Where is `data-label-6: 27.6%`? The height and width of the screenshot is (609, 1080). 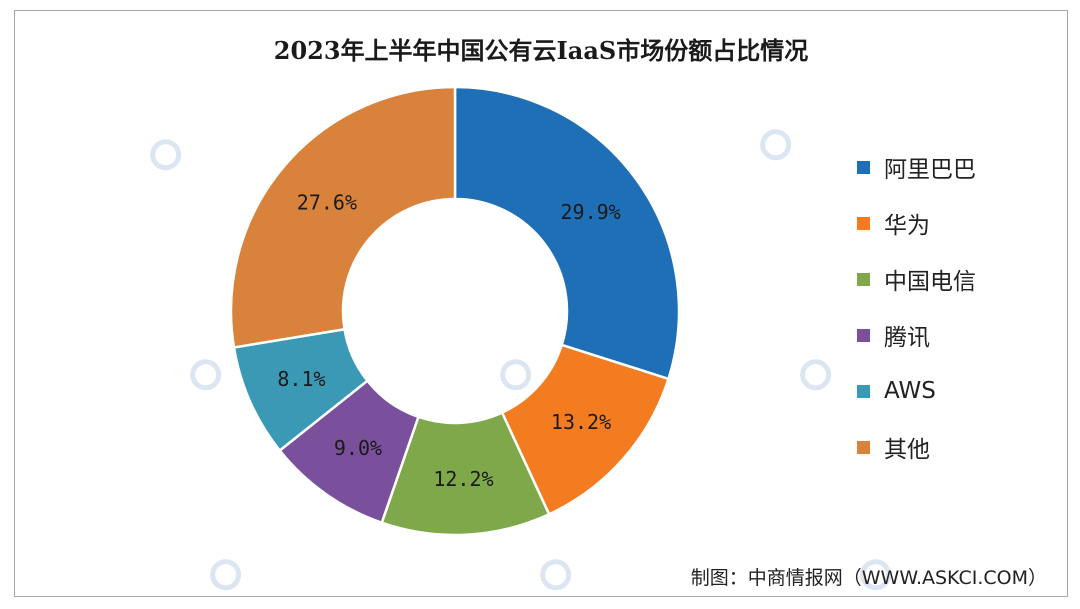 data-label-6: 27.6% is located at coordinates (327, 202).